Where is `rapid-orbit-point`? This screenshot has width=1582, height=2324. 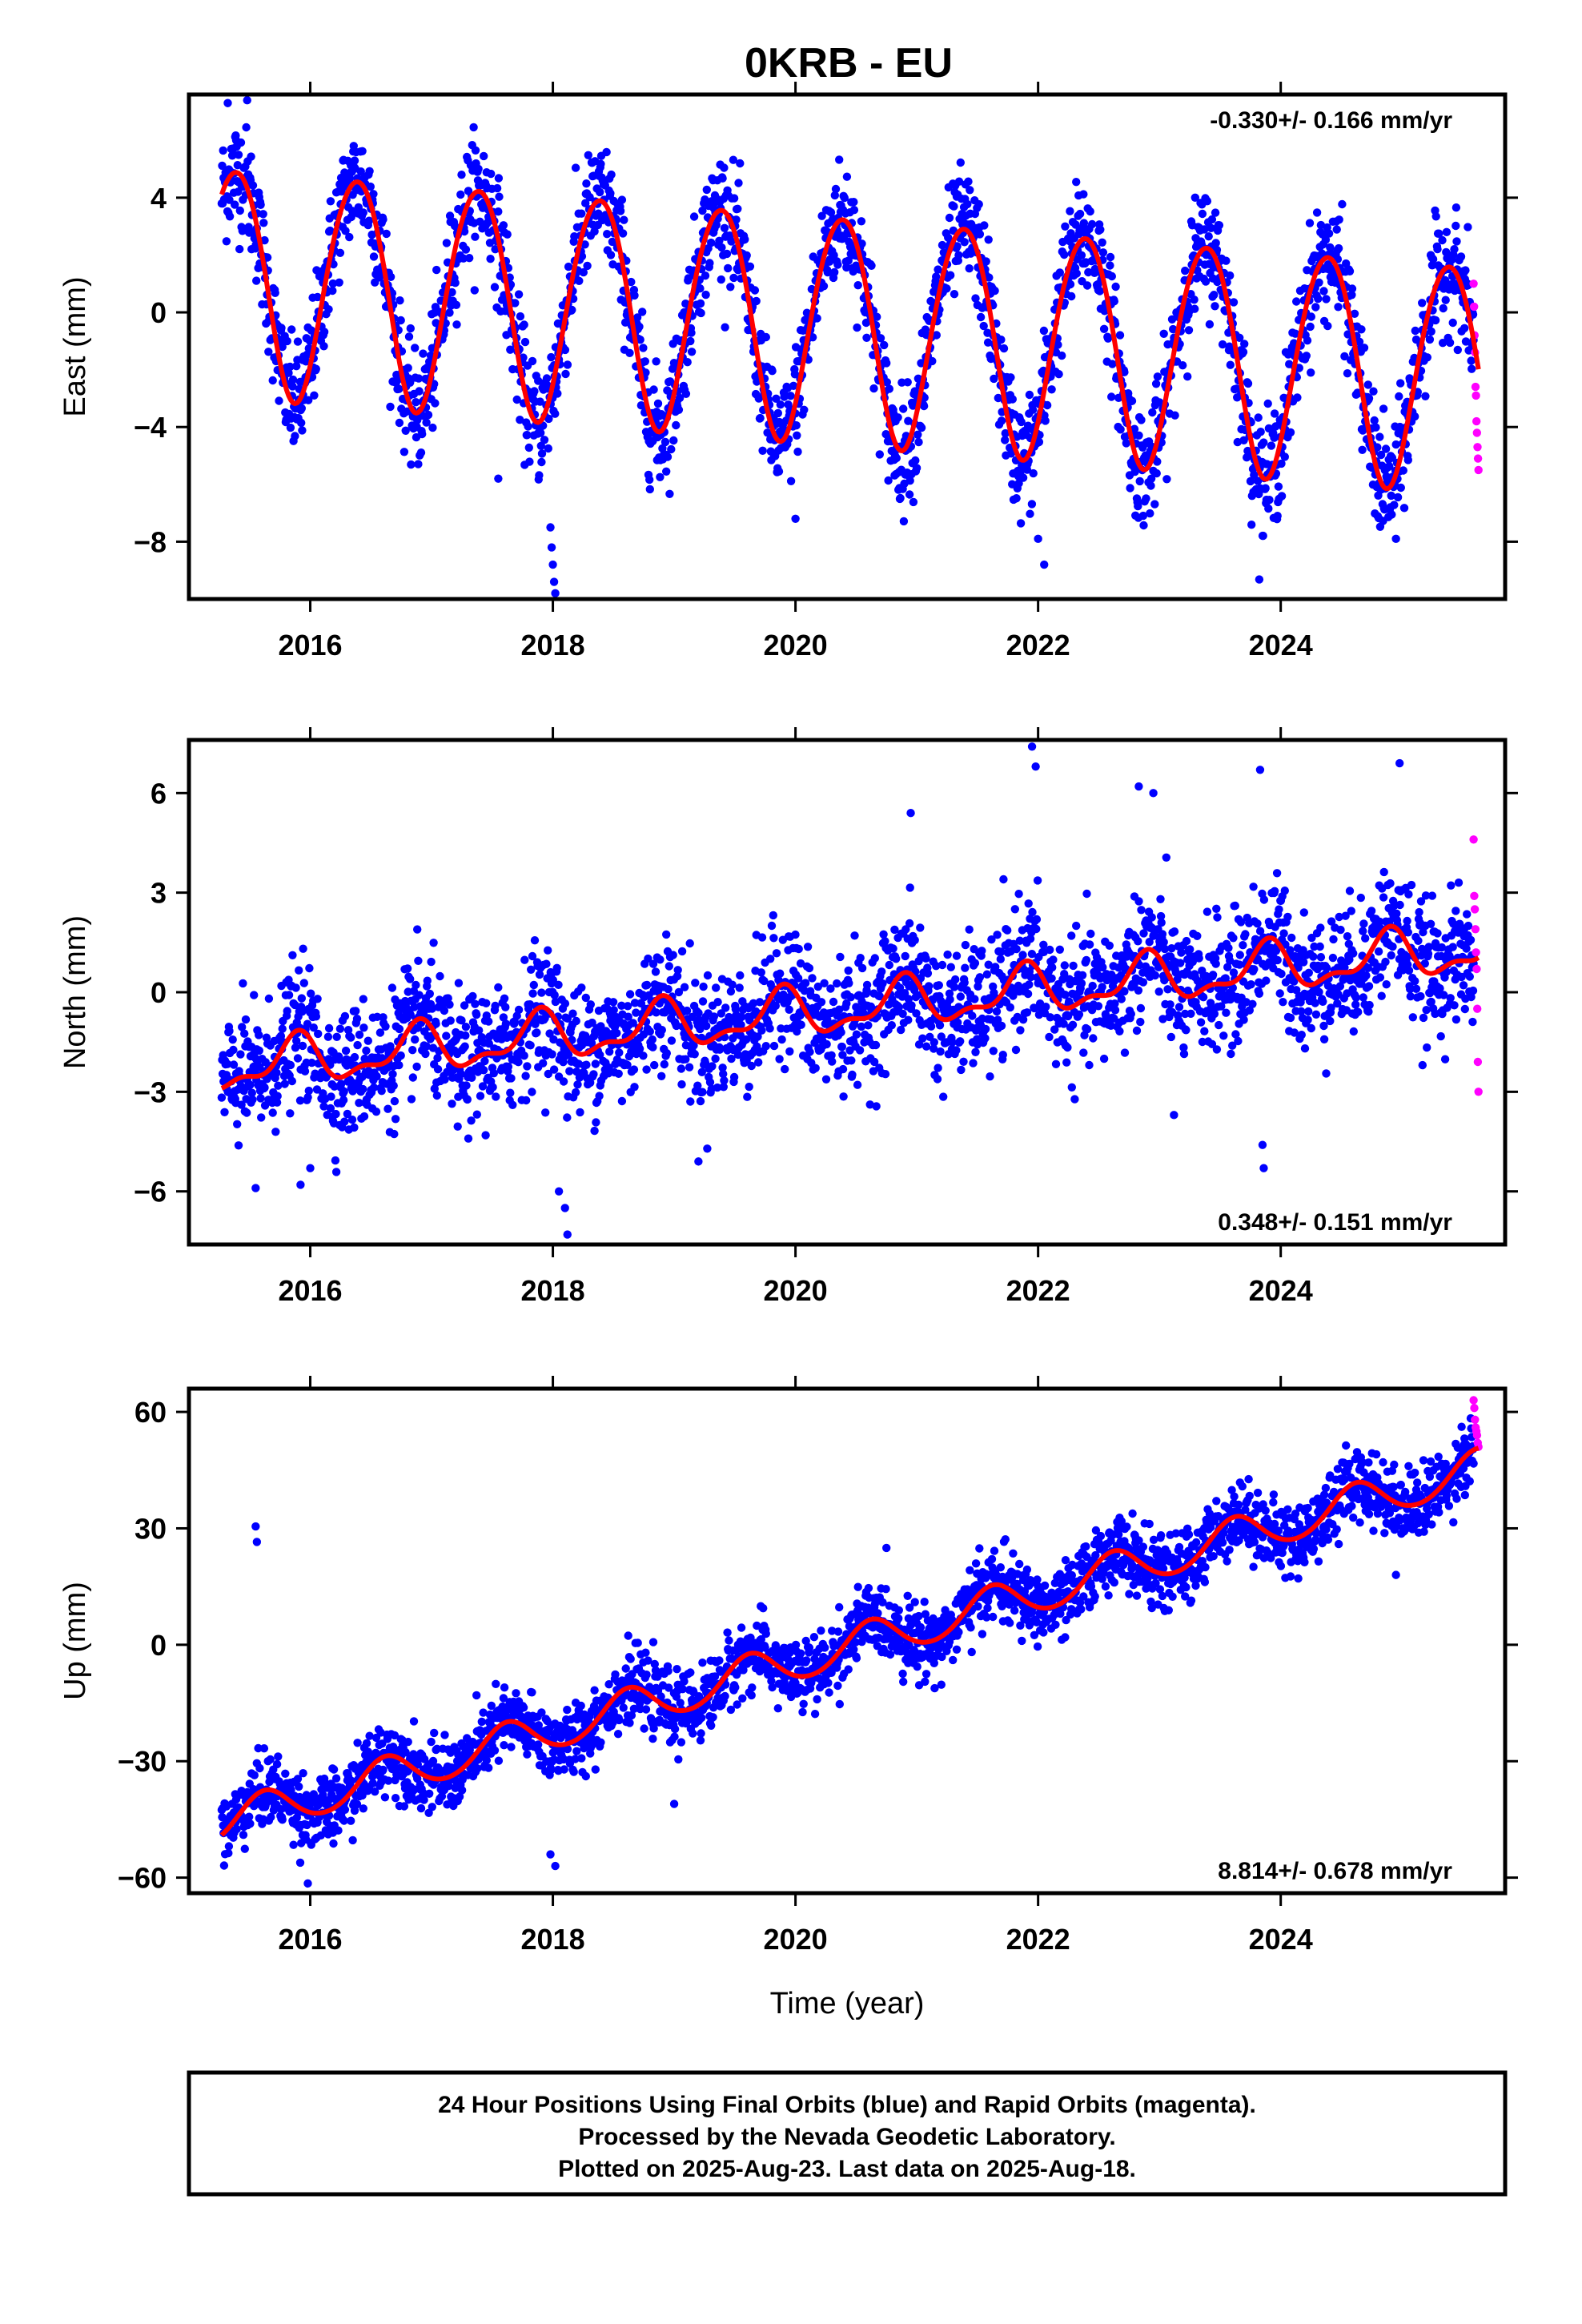
rapid-orbit-point is located at coordinates (1476, 395).